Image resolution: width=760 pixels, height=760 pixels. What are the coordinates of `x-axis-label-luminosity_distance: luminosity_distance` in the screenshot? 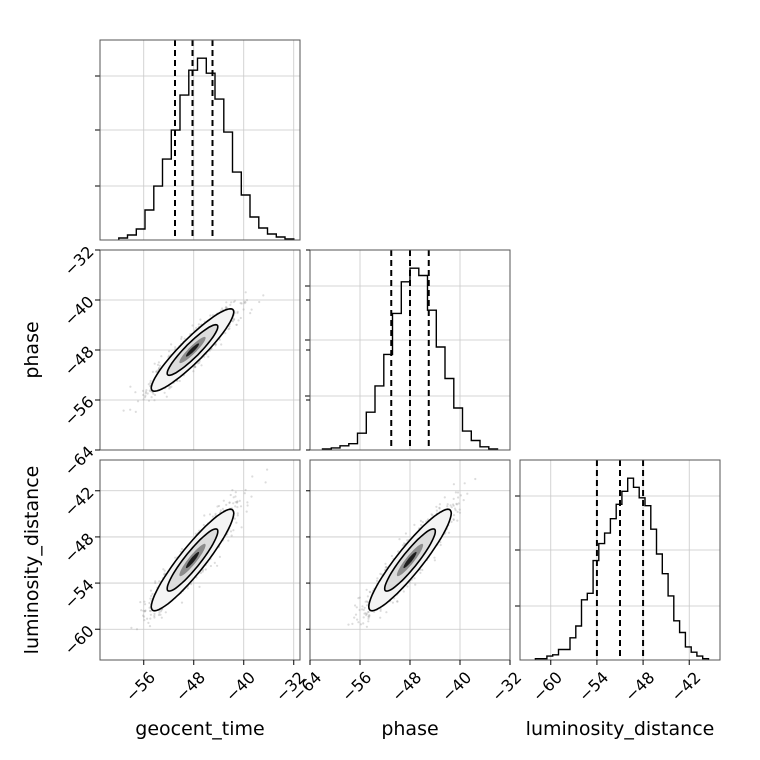 It's located at (620, 729).